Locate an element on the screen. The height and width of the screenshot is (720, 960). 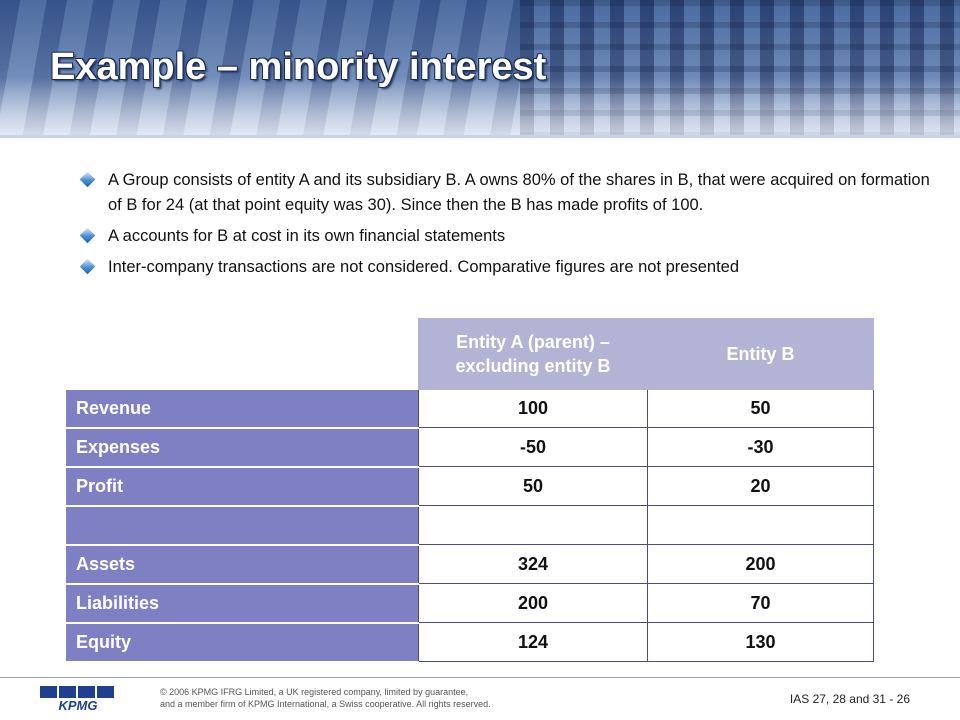
cell-entity-b: -30 is located at coordinates (760, 447).